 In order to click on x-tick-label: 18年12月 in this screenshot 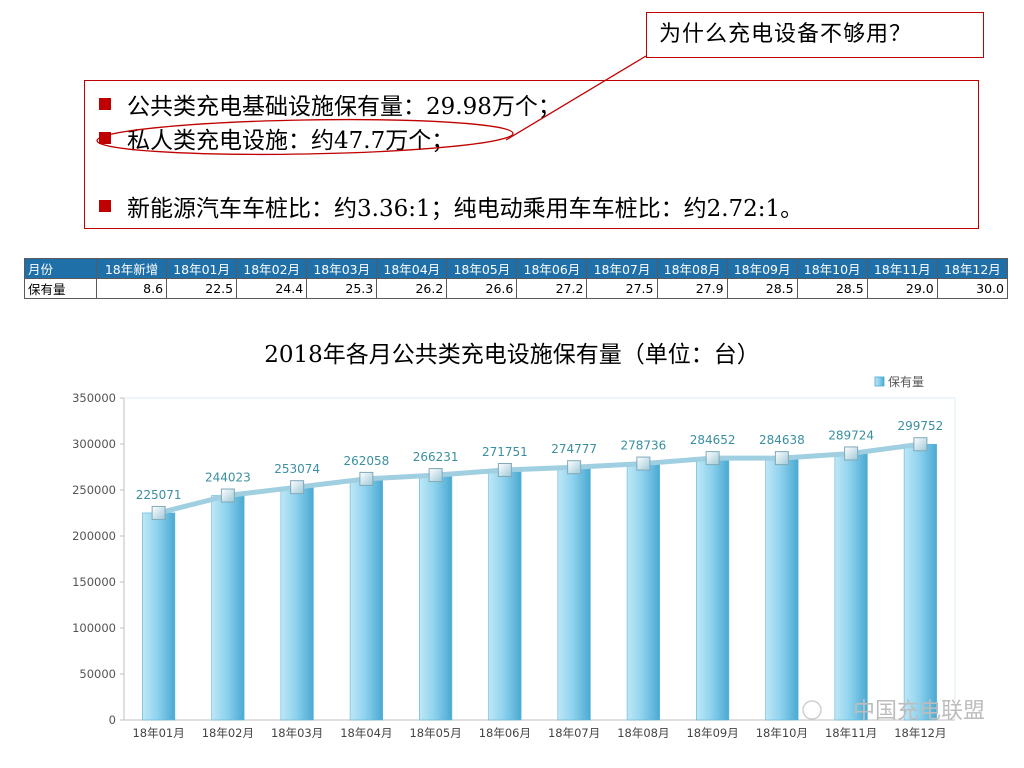, I will do `click(920, 733)`.